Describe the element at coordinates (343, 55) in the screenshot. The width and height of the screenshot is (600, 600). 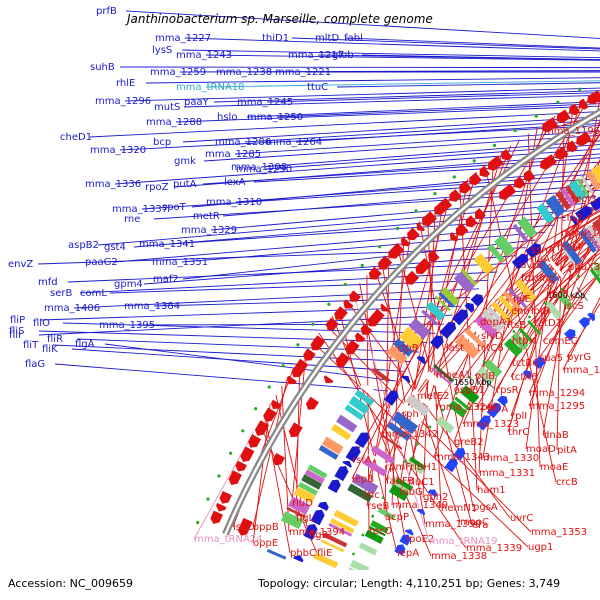
I see `forward-gene-label: glob` at that location.